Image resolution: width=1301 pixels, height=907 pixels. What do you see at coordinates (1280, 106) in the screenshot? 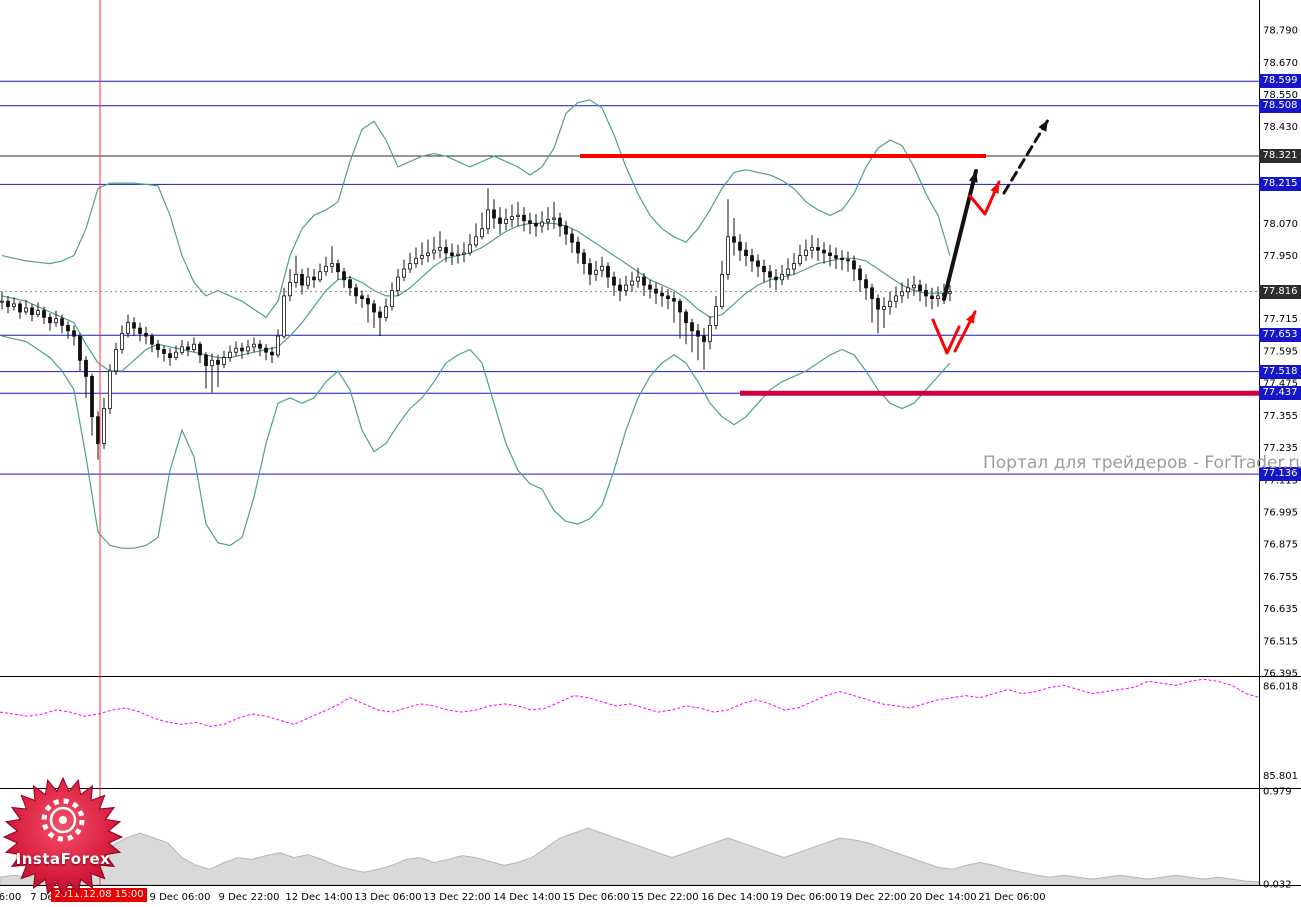
I see `price-tag: 78.508` at bounding box center [1280, 106].